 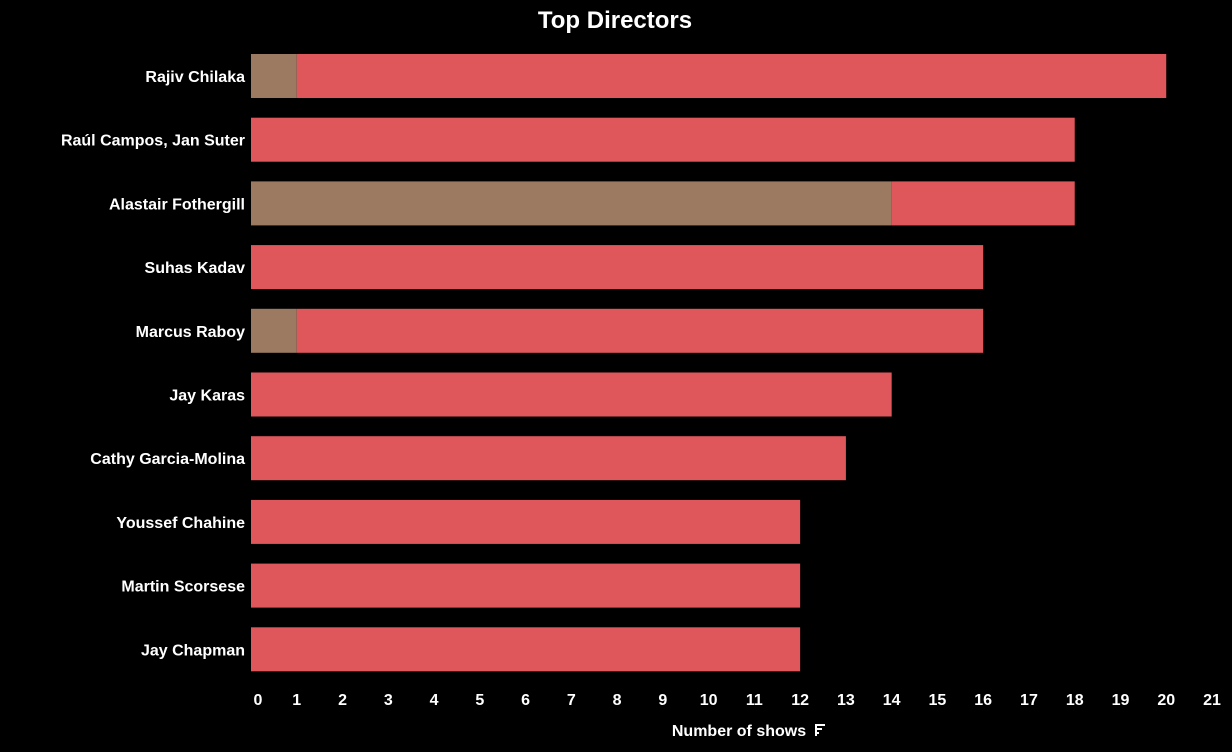 I want to click on x-axis-label: Number of shows, so click(x=739, y=731).